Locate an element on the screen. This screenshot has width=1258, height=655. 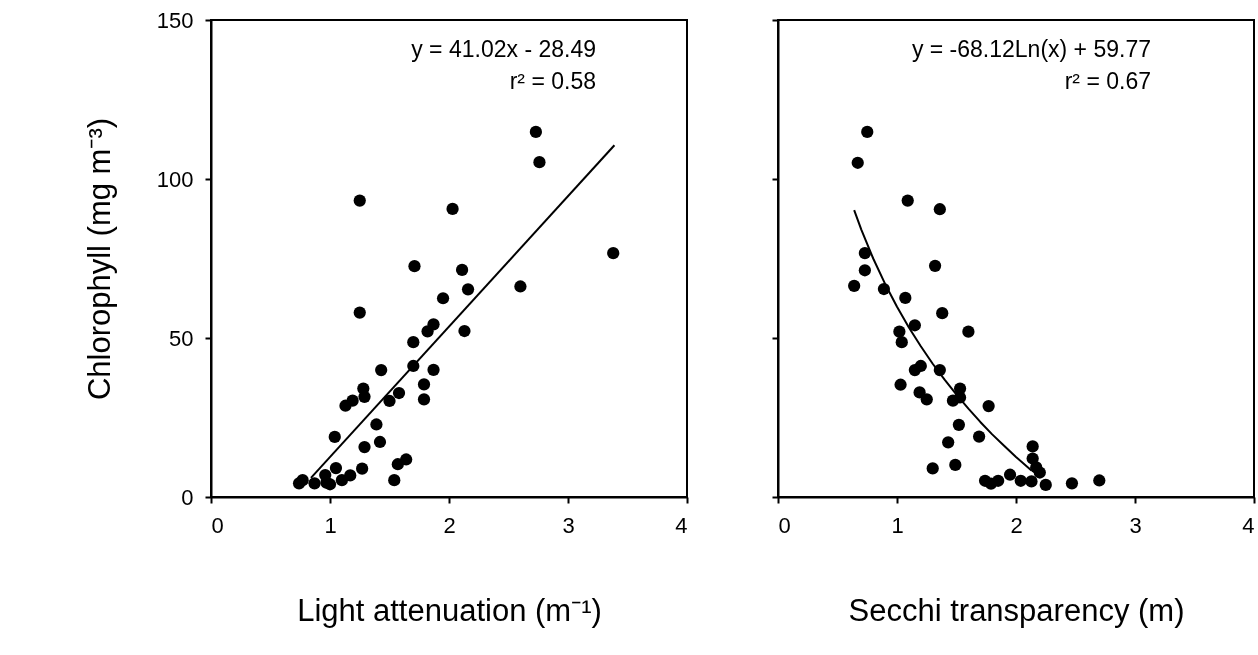
x-axis-title: Secchi transparency (m) is located at coordinates (1016, 610).